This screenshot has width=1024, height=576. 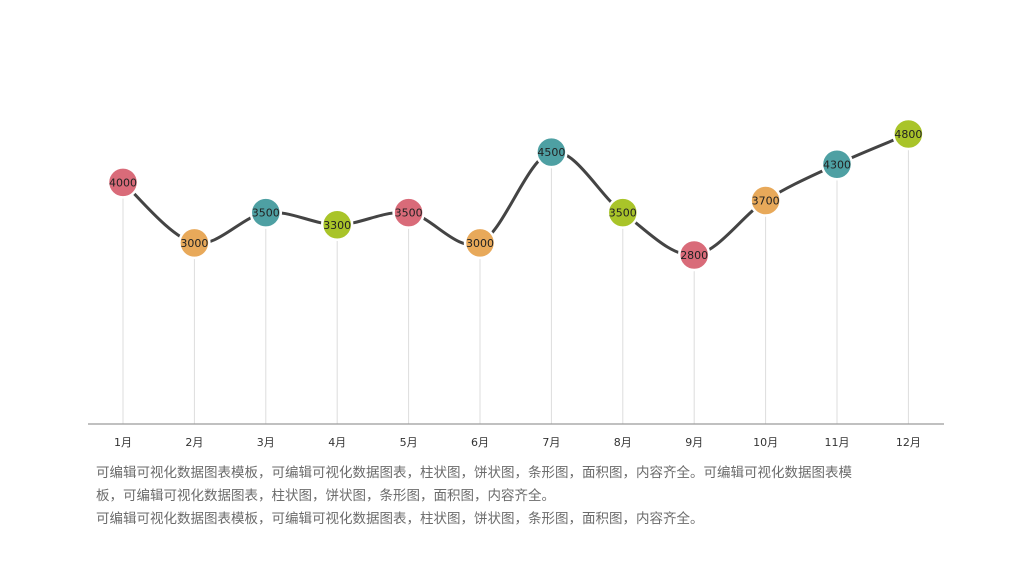 I want to click on x-tick-label: 4月, so click(x=337, y=442).